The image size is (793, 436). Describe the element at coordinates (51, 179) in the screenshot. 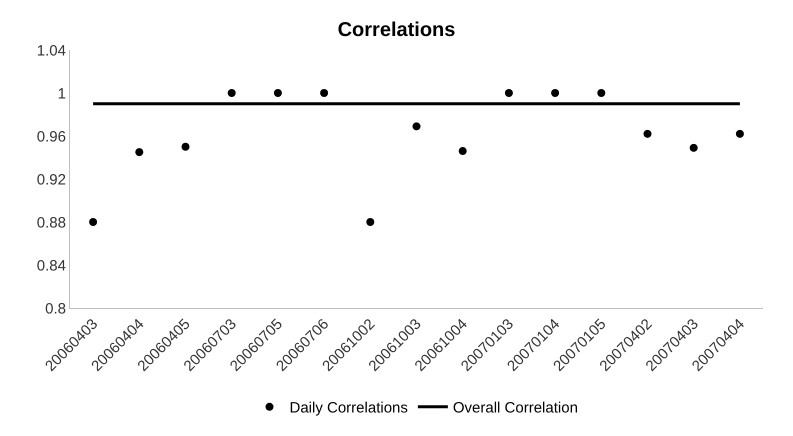

I see `y-tick-label: 0.92` at that location.